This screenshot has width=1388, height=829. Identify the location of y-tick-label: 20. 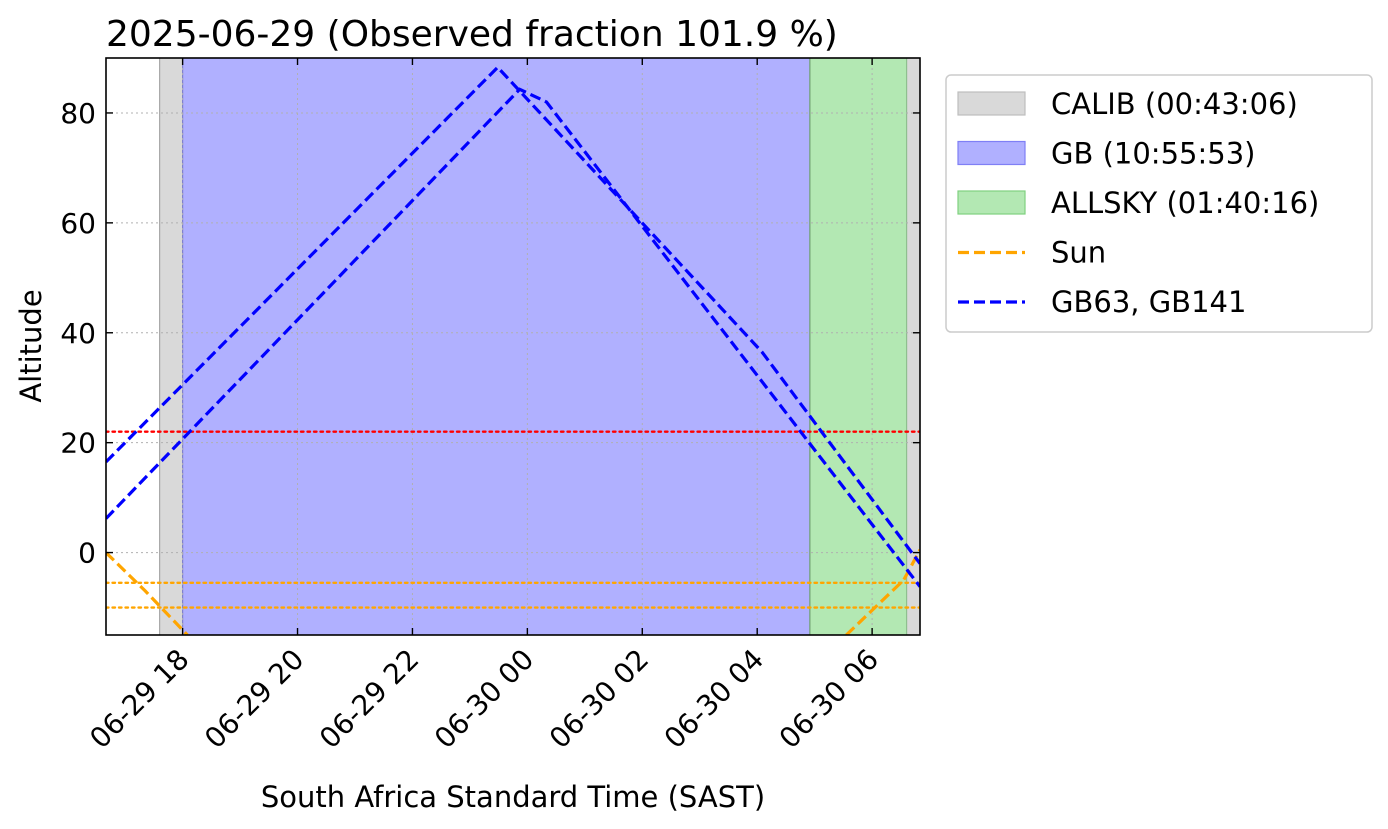
(78, 443).